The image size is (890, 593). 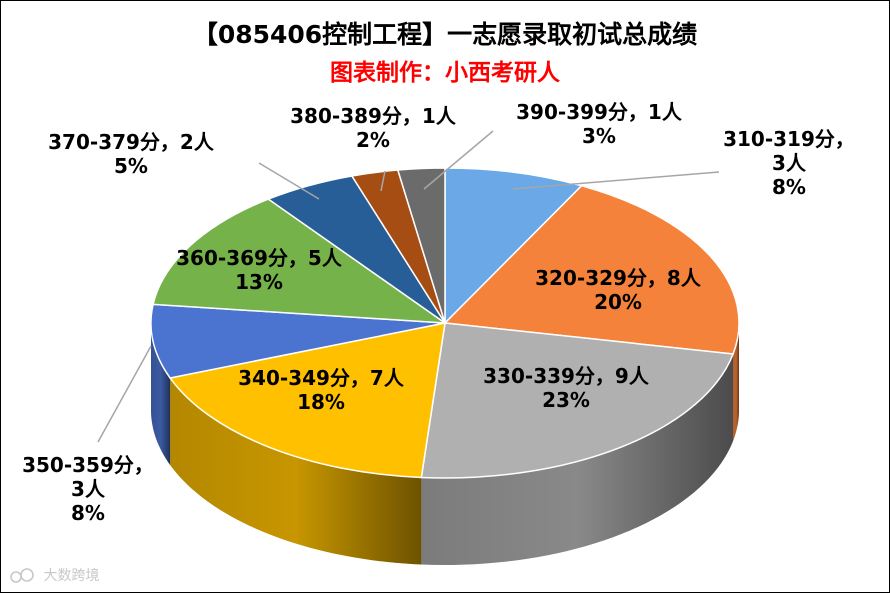 I want to click on watermark: 大数跨境, so click(x=54, y=575).